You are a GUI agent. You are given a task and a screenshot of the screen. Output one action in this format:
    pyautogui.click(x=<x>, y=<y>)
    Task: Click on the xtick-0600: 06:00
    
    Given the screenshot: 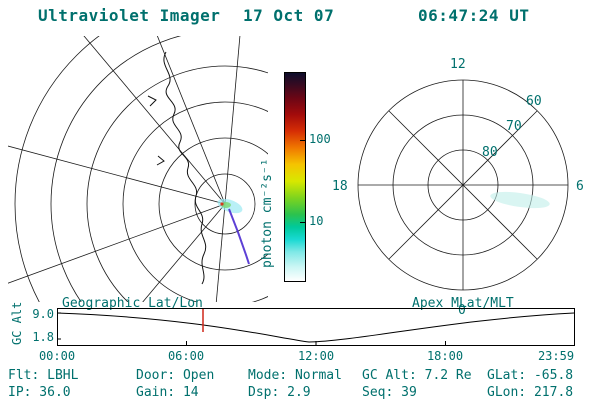 What is the action you would take?
    pyautogui.click(x=186, y=356)
    